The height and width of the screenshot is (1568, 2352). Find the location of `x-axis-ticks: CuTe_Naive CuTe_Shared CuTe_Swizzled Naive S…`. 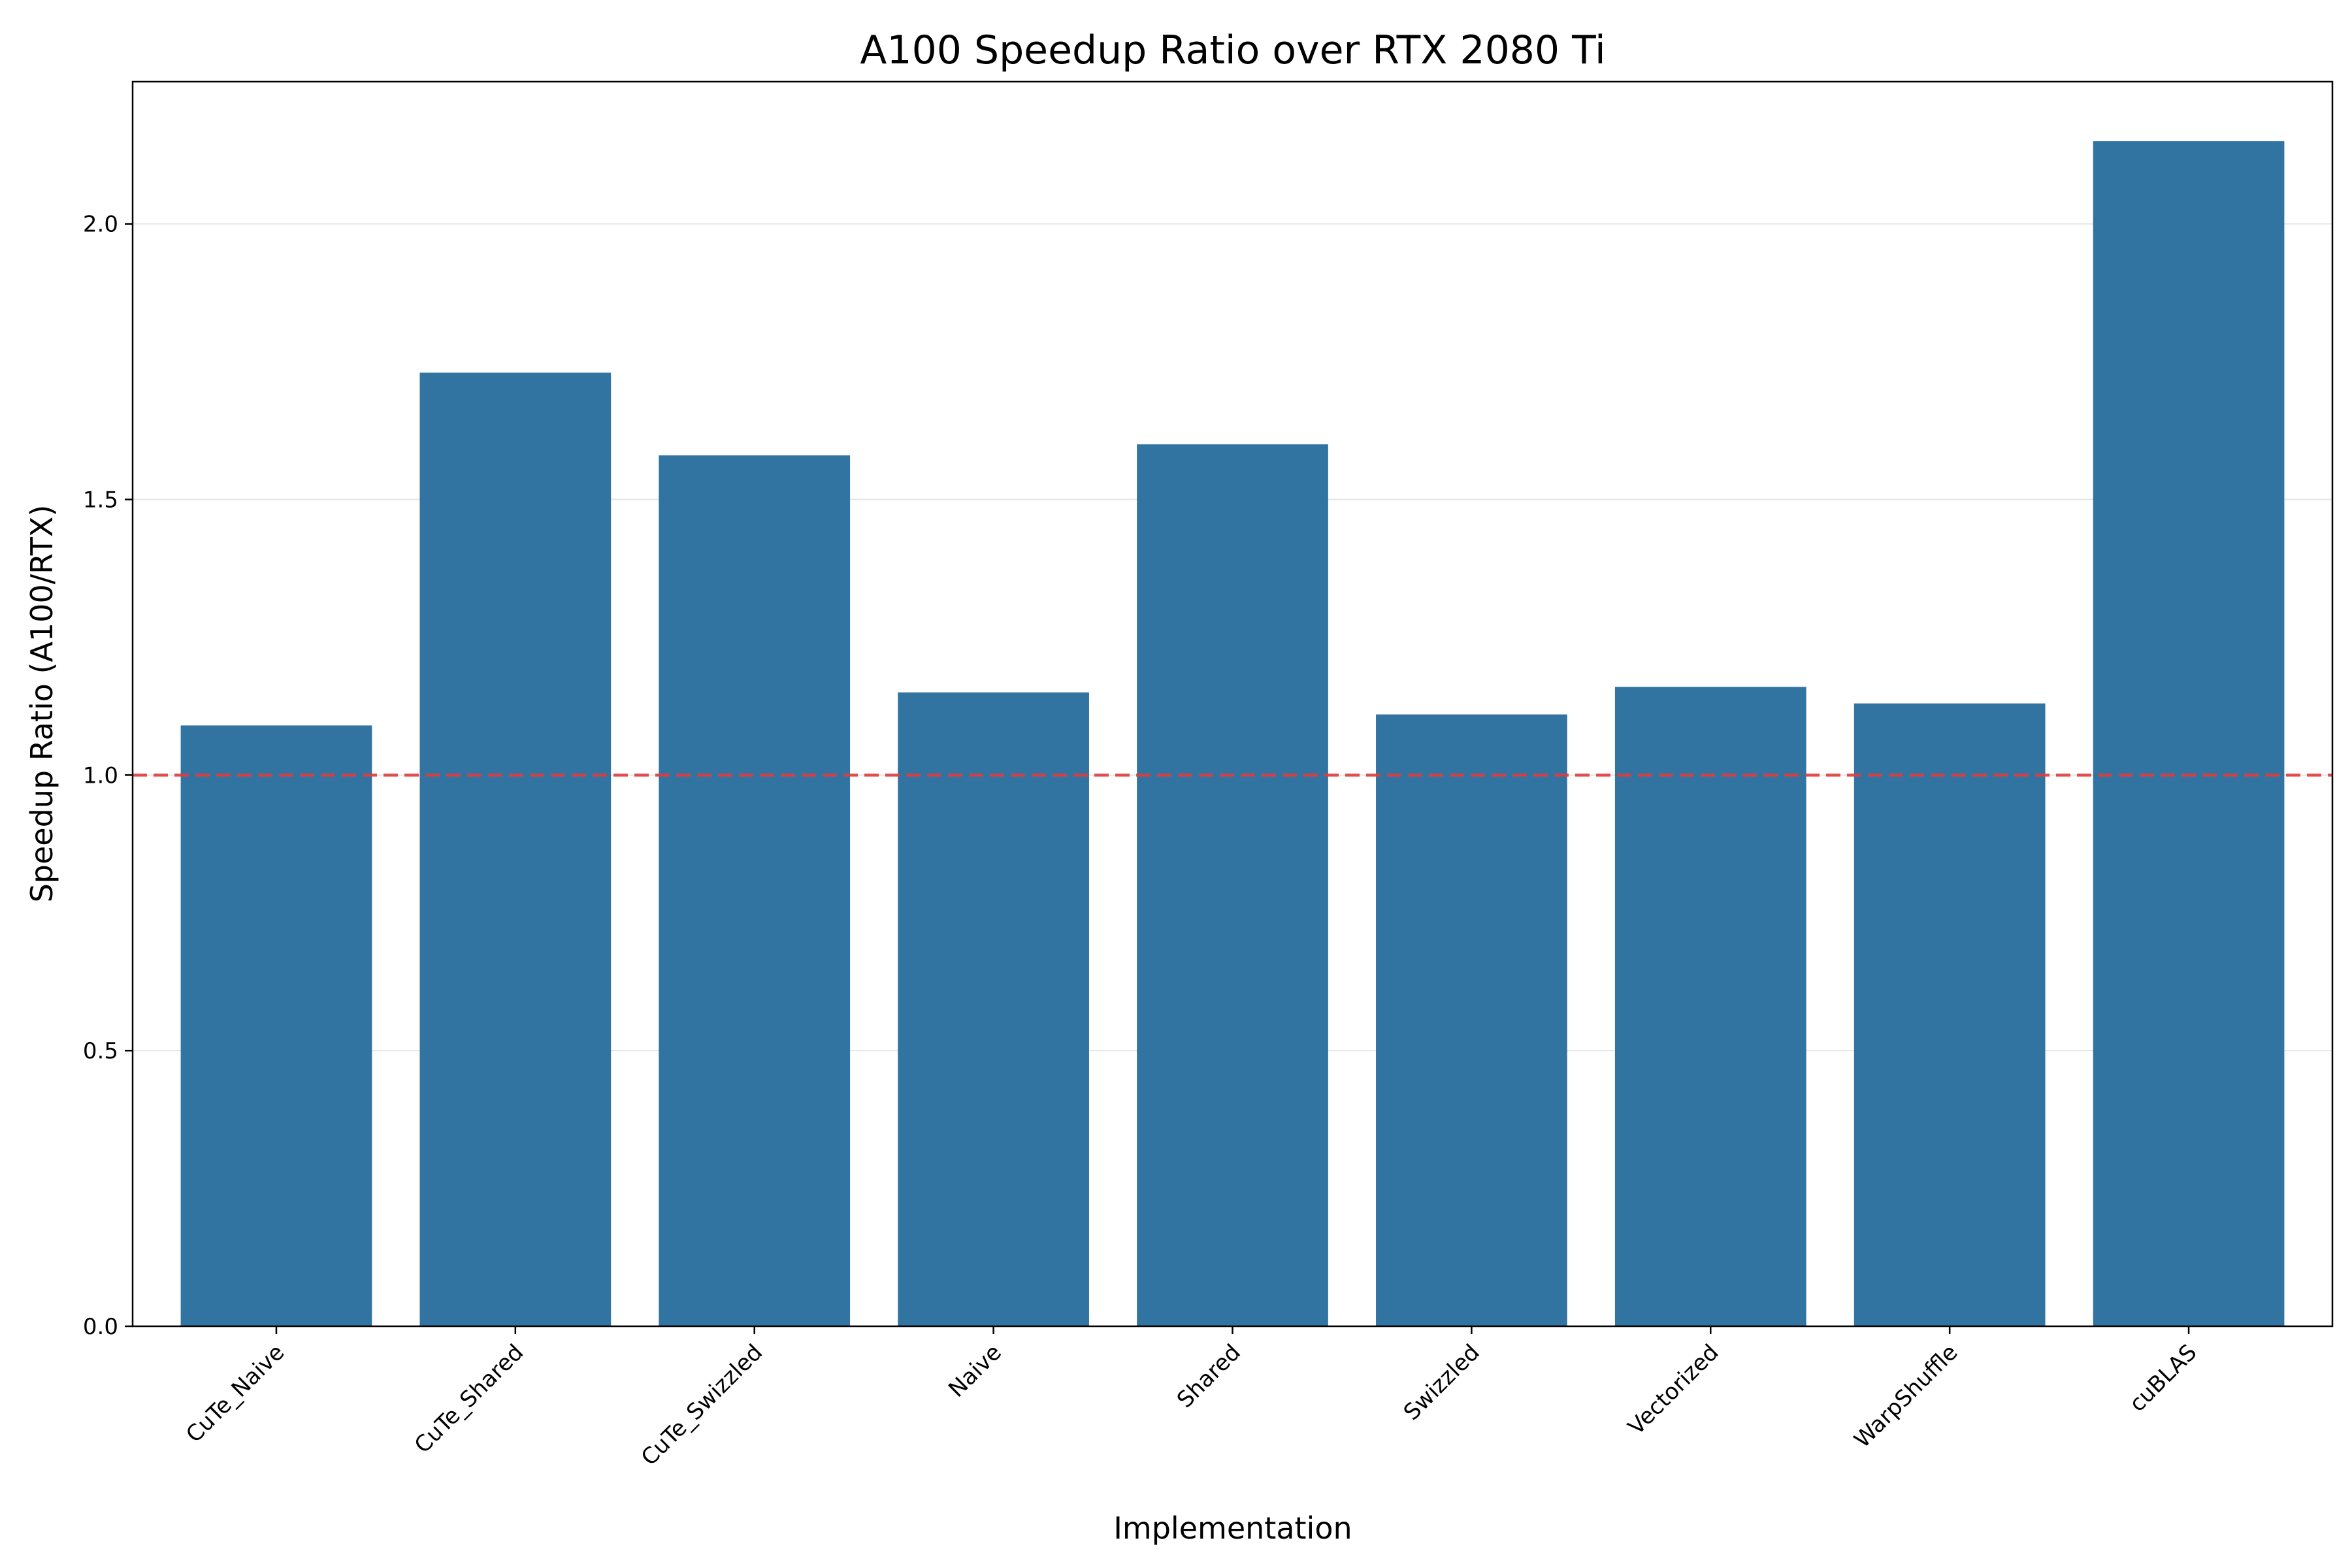

x-axis-ticks: CuTe_Naive CuTe_Shared CuTe_Swizzled Naive S… is located at coordinates (1191, 1398).